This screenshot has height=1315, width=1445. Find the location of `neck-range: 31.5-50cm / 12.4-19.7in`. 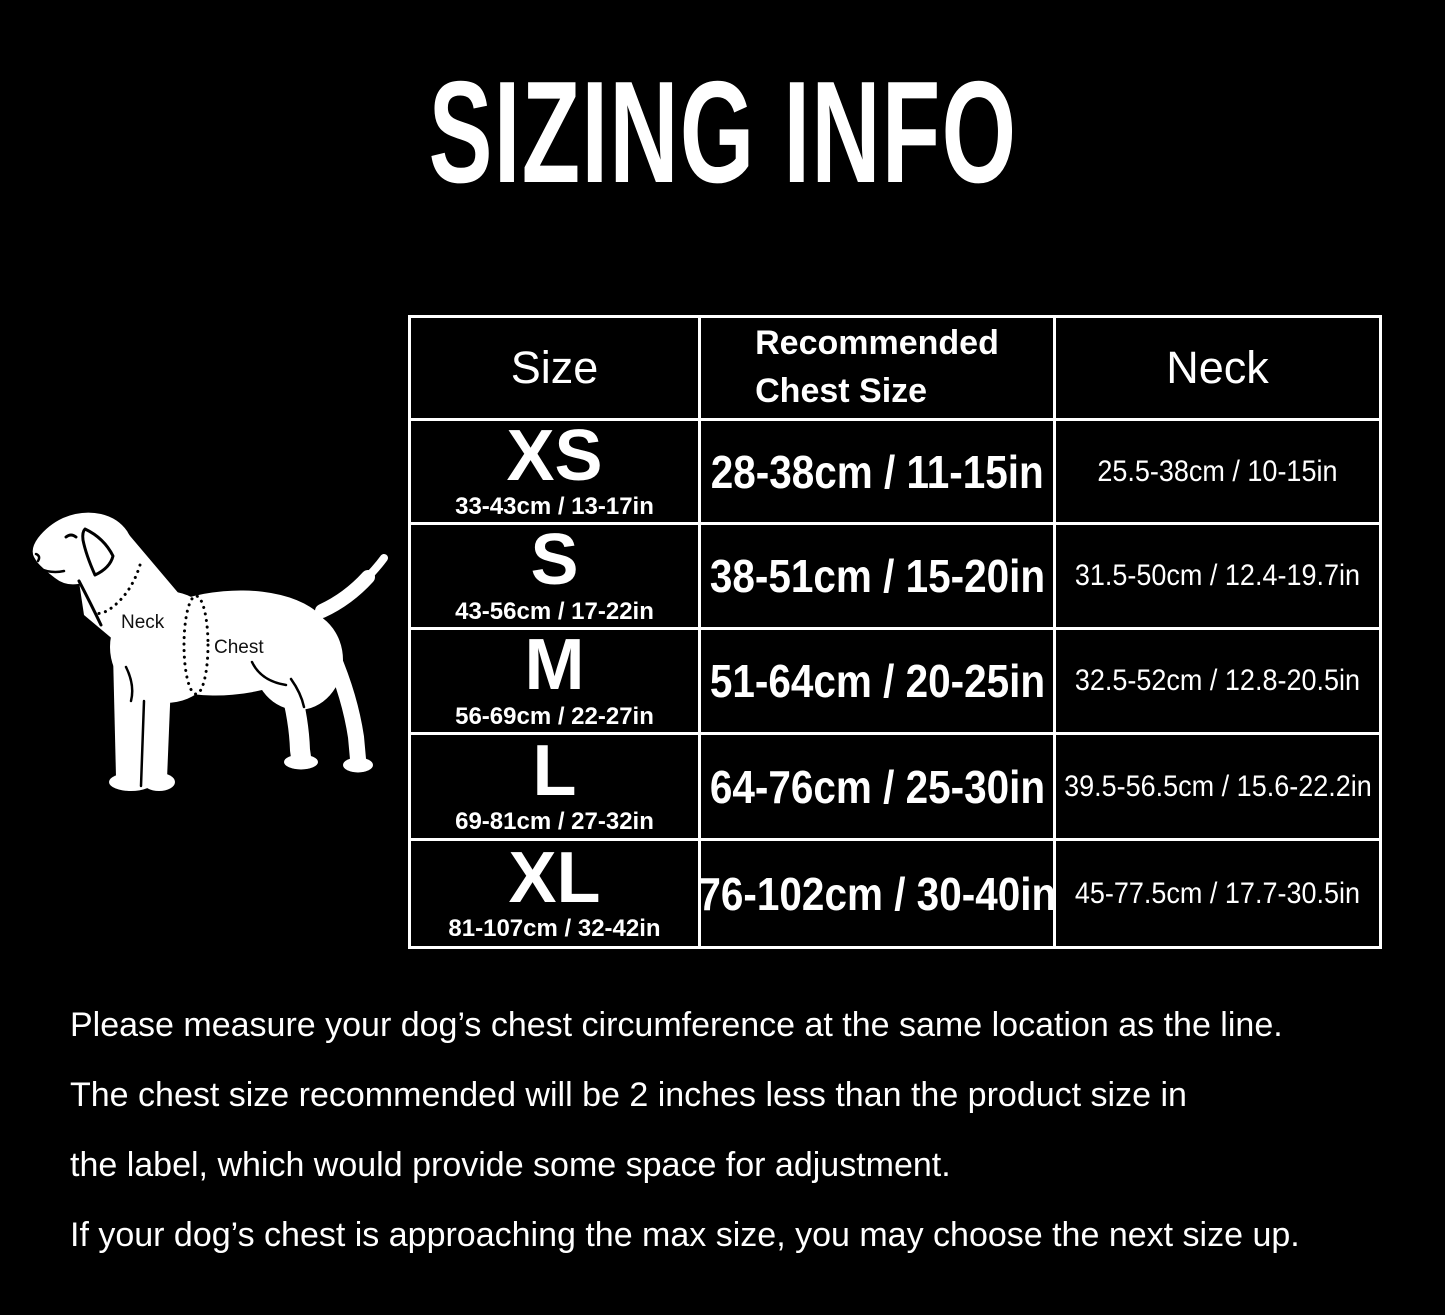

neck-range: 31.5-50cm / 12.4-19.7in is located at coordinates (1217, 575).